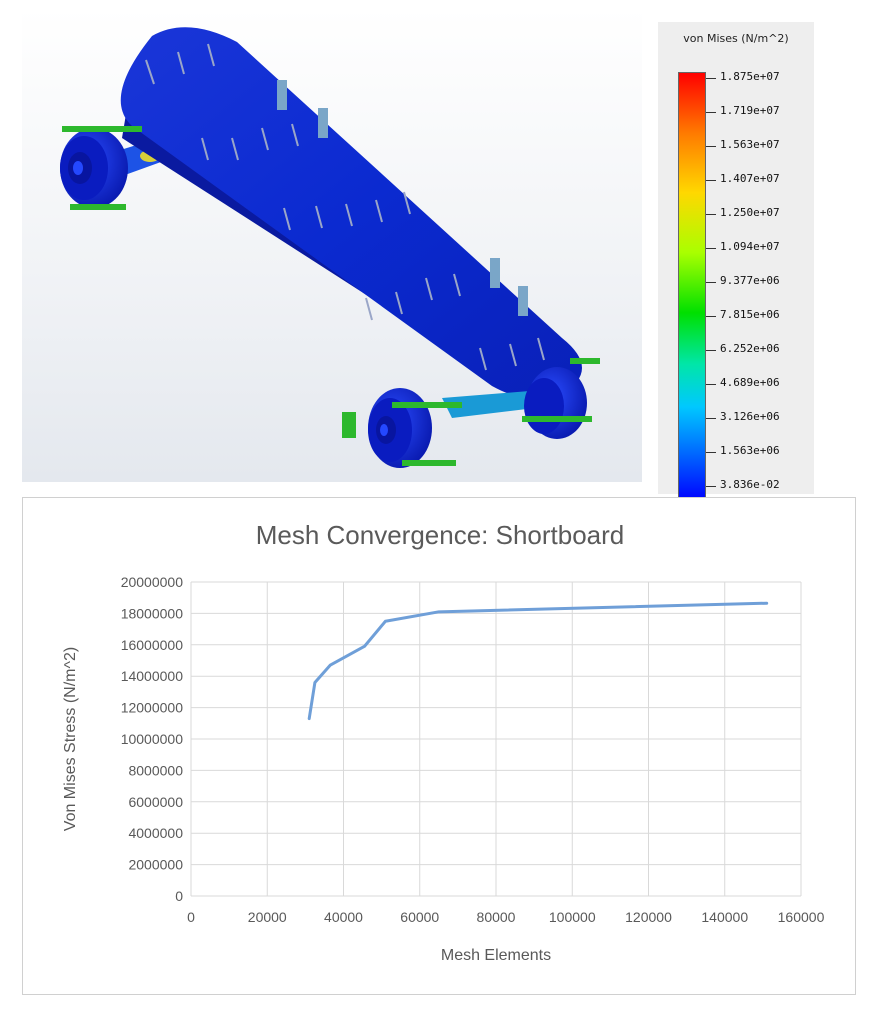 This screenshot has height=1010, width=878. I want to click on x-tick-label: 40000, so click(343, 917).